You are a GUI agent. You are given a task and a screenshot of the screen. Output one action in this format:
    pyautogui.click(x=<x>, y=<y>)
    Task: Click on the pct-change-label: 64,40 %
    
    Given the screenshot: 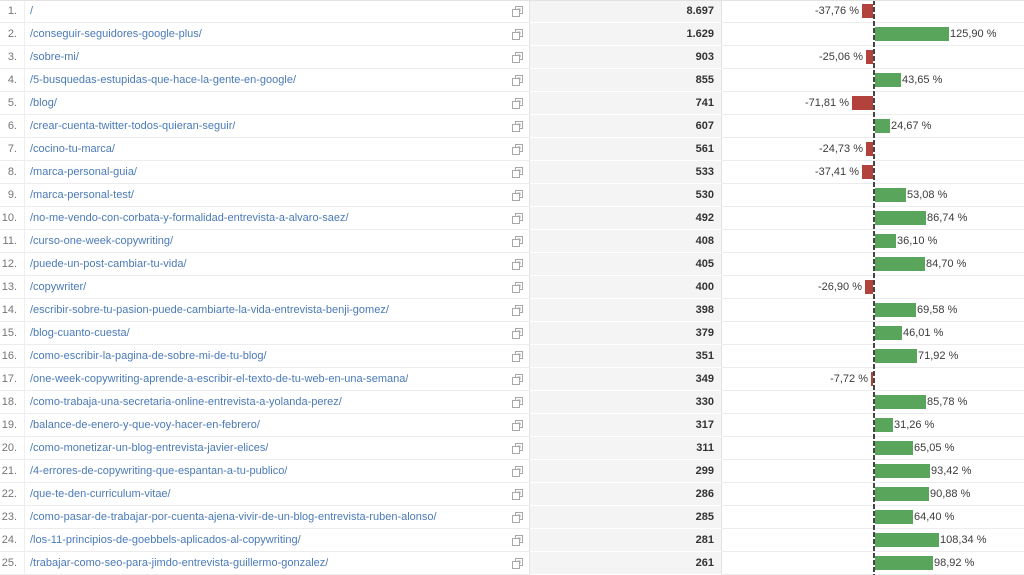 What is the action you would take?
    pyautogui.click(x=934, y=517)
    